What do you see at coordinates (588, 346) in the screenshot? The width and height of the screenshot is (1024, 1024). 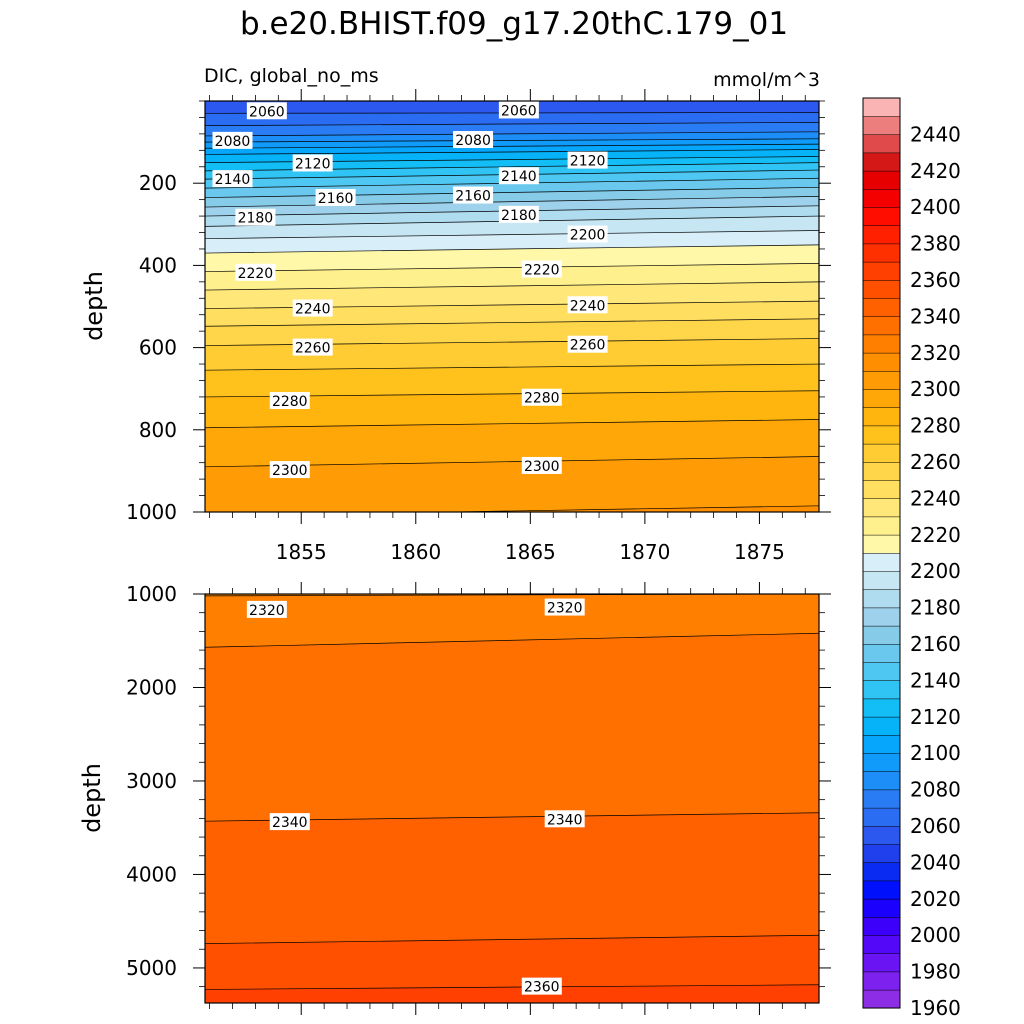 I see `upper-contour-label: 2260` at bounding box center [588, 346].